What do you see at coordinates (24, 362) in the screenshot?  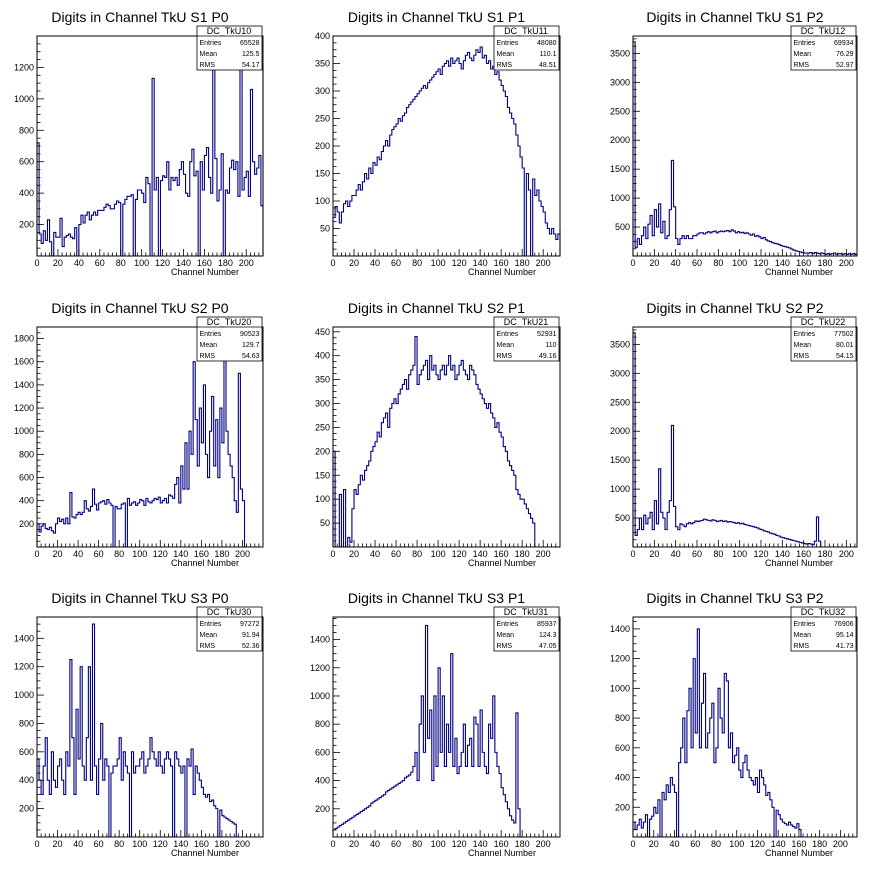 I see `y-tick-label: 1600` at bounding box center [24, 362].